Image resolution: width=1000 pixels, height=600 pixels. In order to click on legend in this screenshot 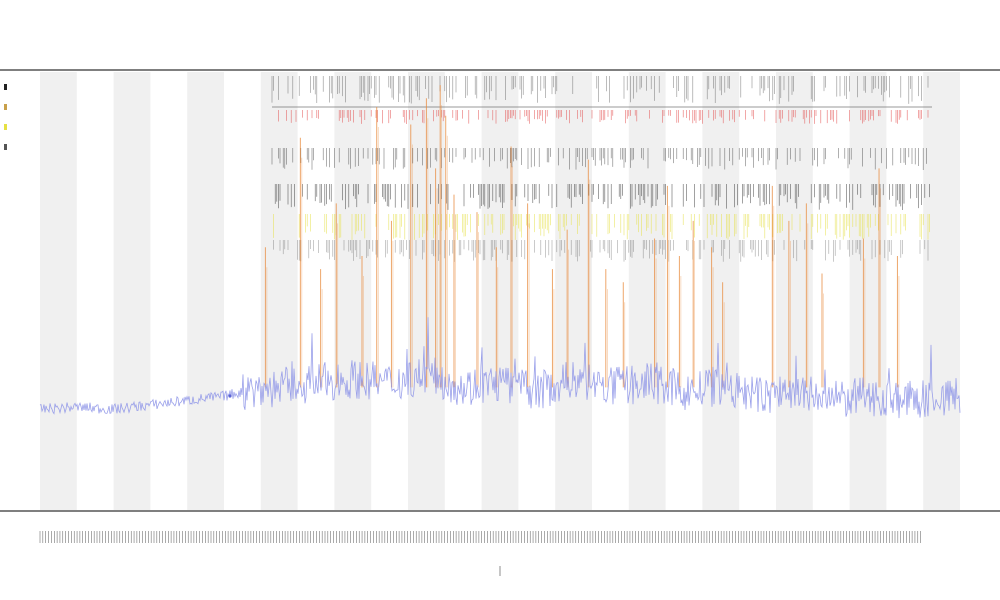, I will do `click(5, 117)`.